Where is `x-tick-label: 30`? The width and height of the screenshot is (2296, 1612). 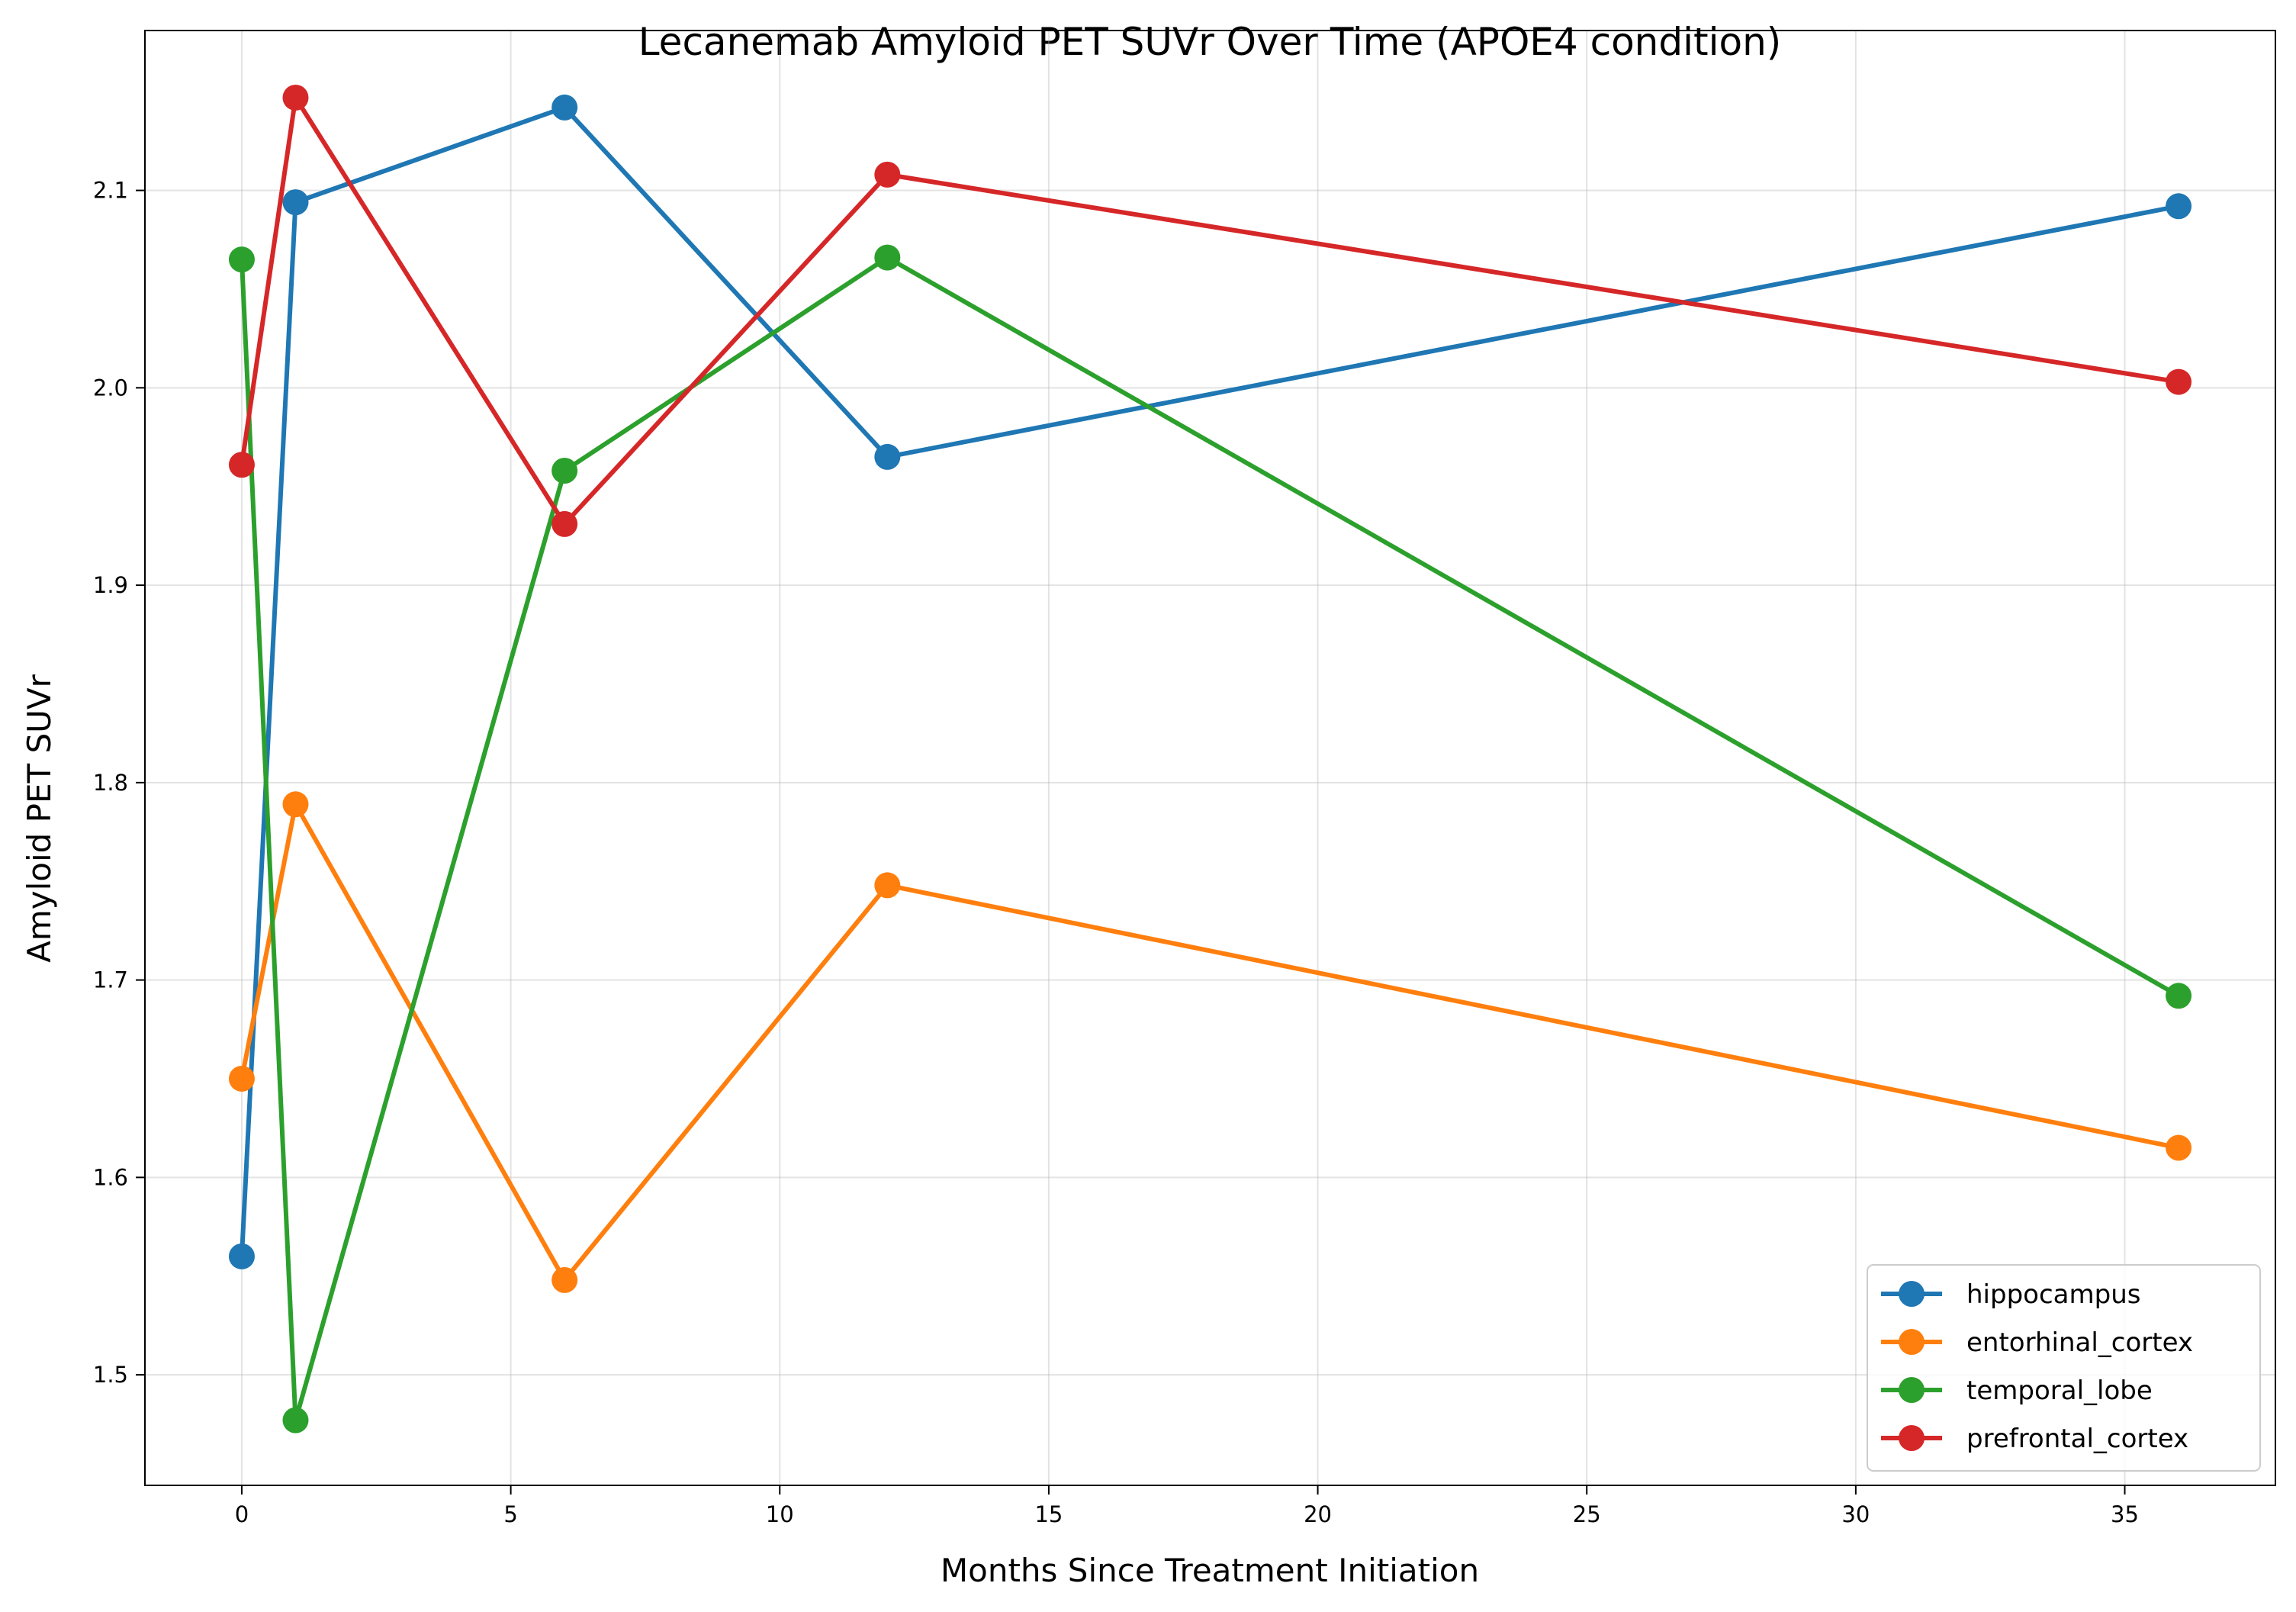
x-tick-label: 30 is located at coordinates (1856, 1514).